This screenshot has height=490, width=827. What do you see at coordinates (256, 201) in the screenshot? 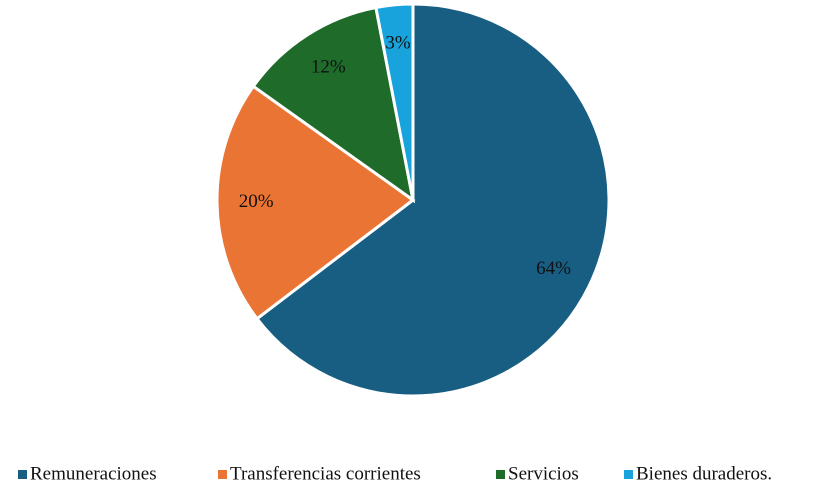
I see `data-label: 20%` at bounding box center [256, 201].